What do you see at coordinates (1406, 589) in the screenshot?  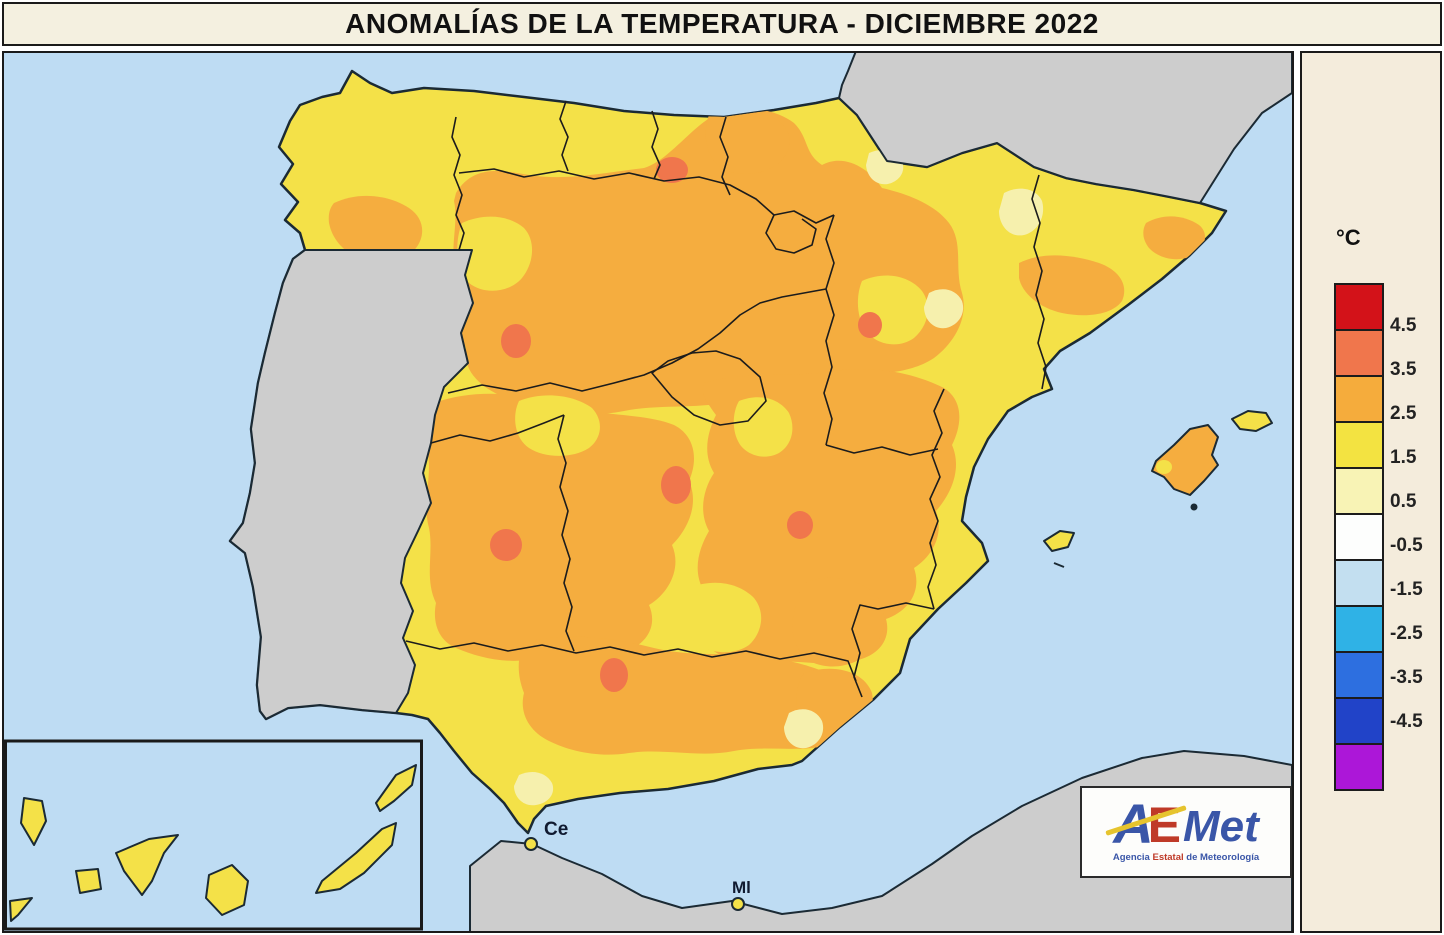 I see `legend-tick: -1.5` at bounding box center [1406, 589].